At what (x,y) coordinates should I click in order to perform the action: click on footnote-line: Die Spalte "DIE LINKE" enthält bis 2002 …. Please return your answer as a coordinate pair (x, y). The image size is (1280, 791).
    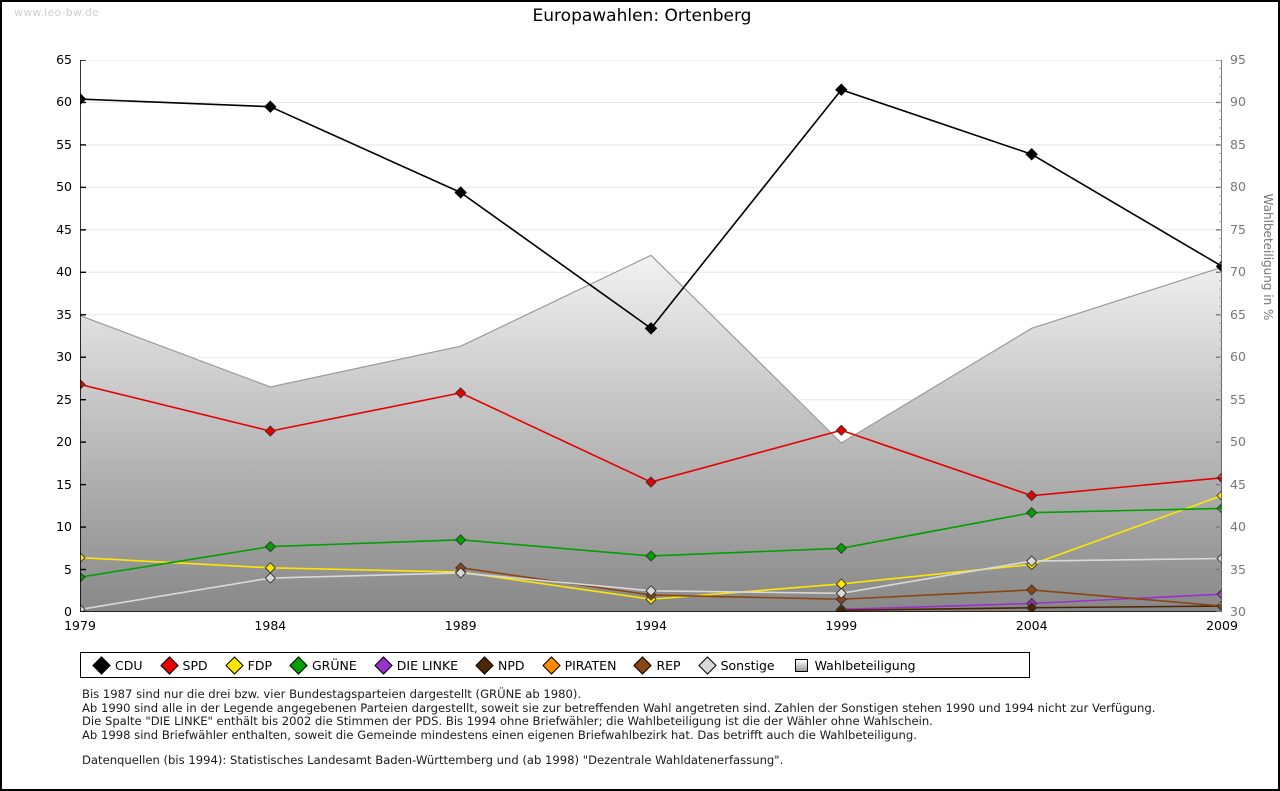
    Looking at the image, I should click on (507, 721).